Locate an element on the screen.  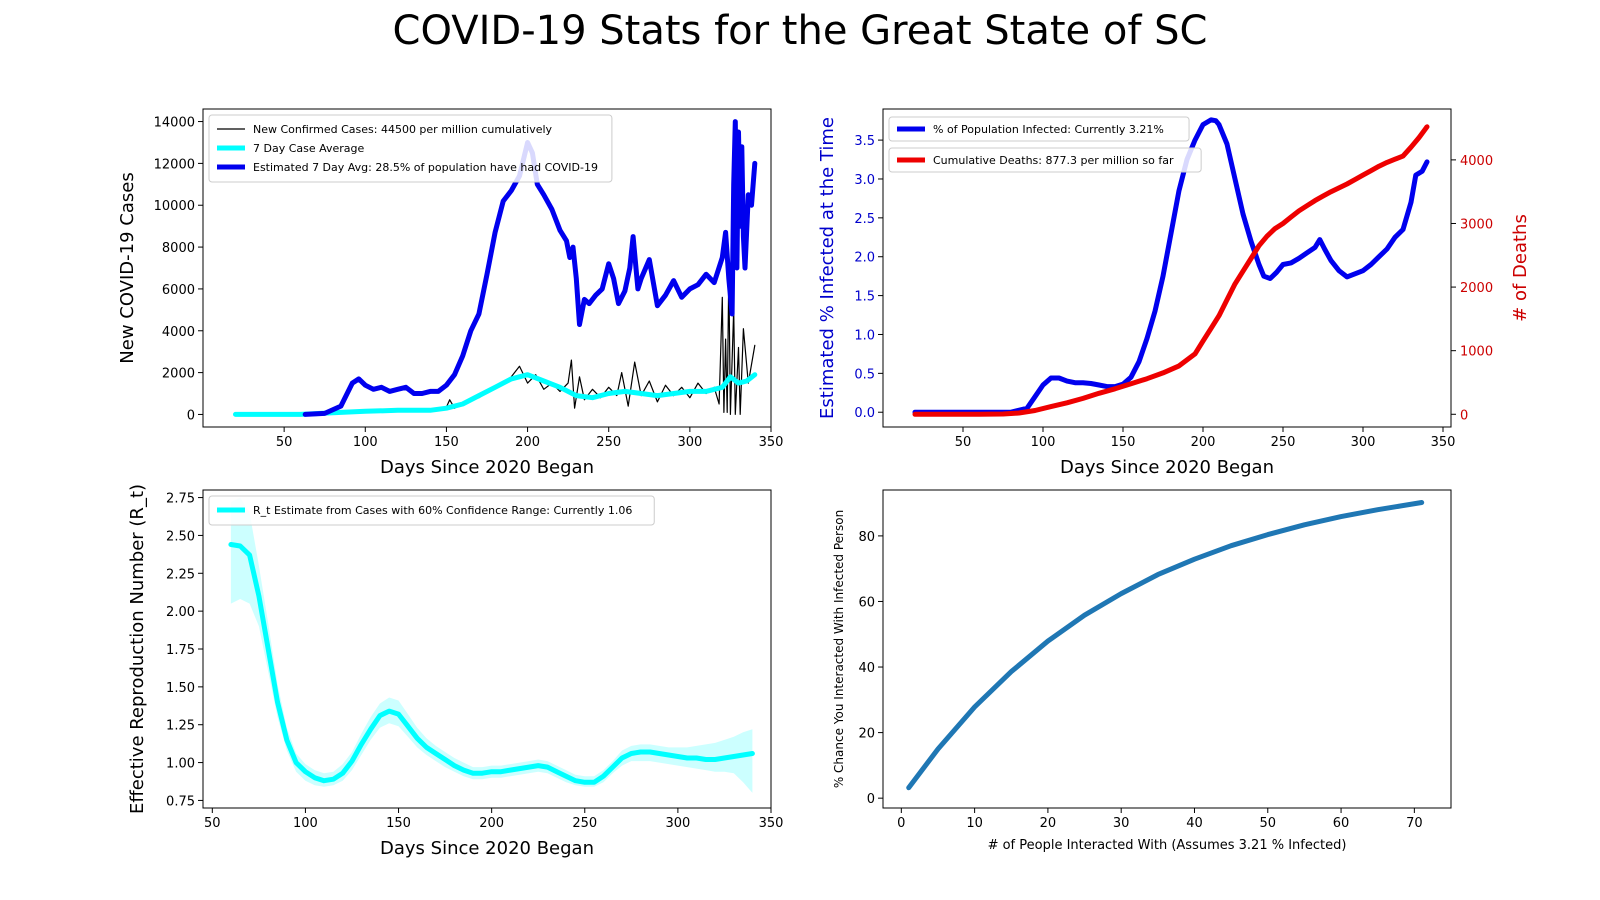
y-tick-label: 0.75 is located at coordinates (180, 801).